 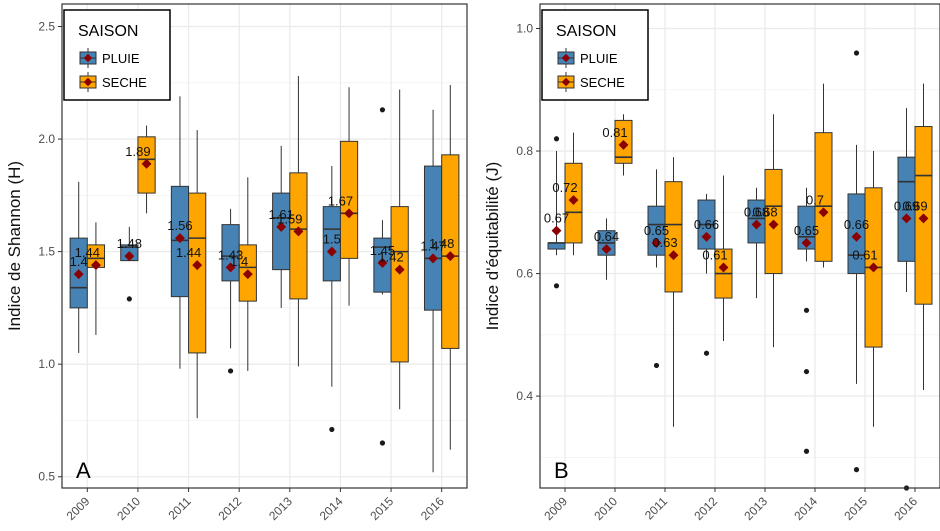 I want to click on y-axis-title: Indice de Shannon (H), so click(x=14, y=246).